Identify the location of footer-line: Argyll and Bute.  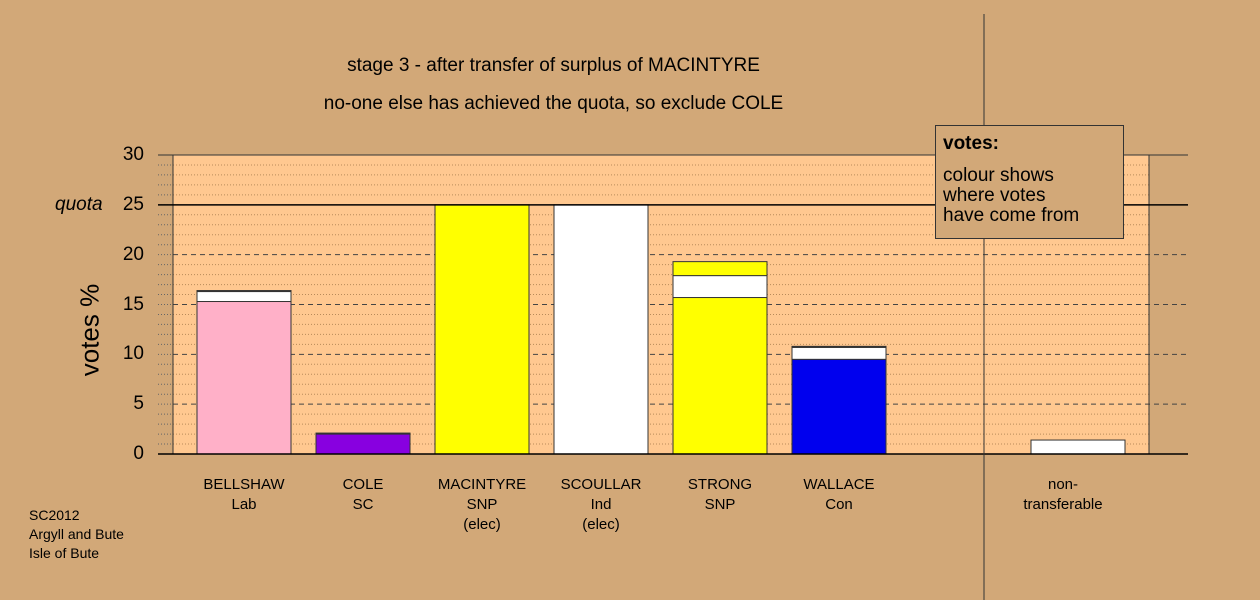
(76, 534).